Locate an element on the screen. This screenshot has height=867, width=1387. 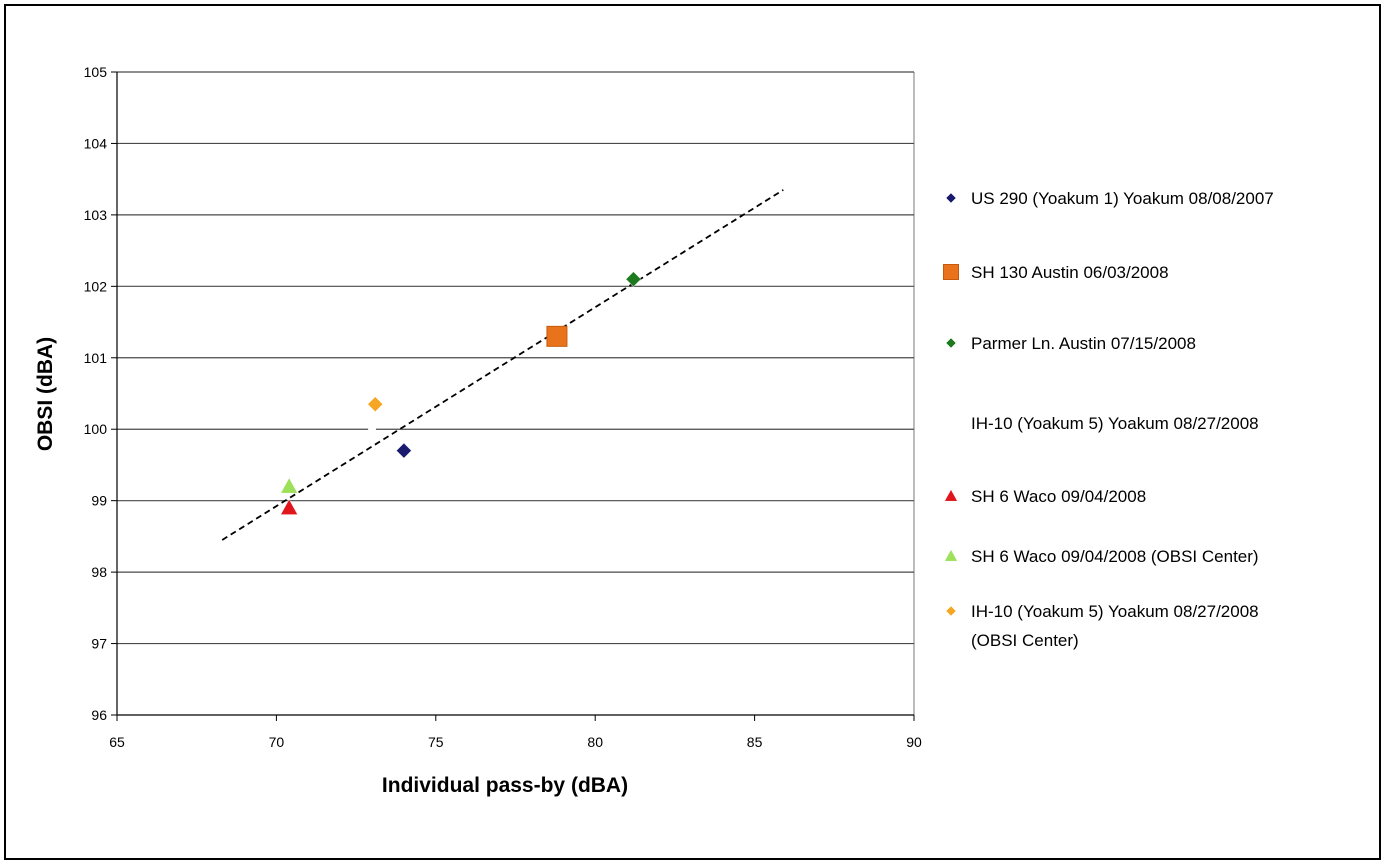
legend-label-4: IH-10 (Yoakum 5) Yoakum 08/27/2008 is located at coordinates (1115, 423).